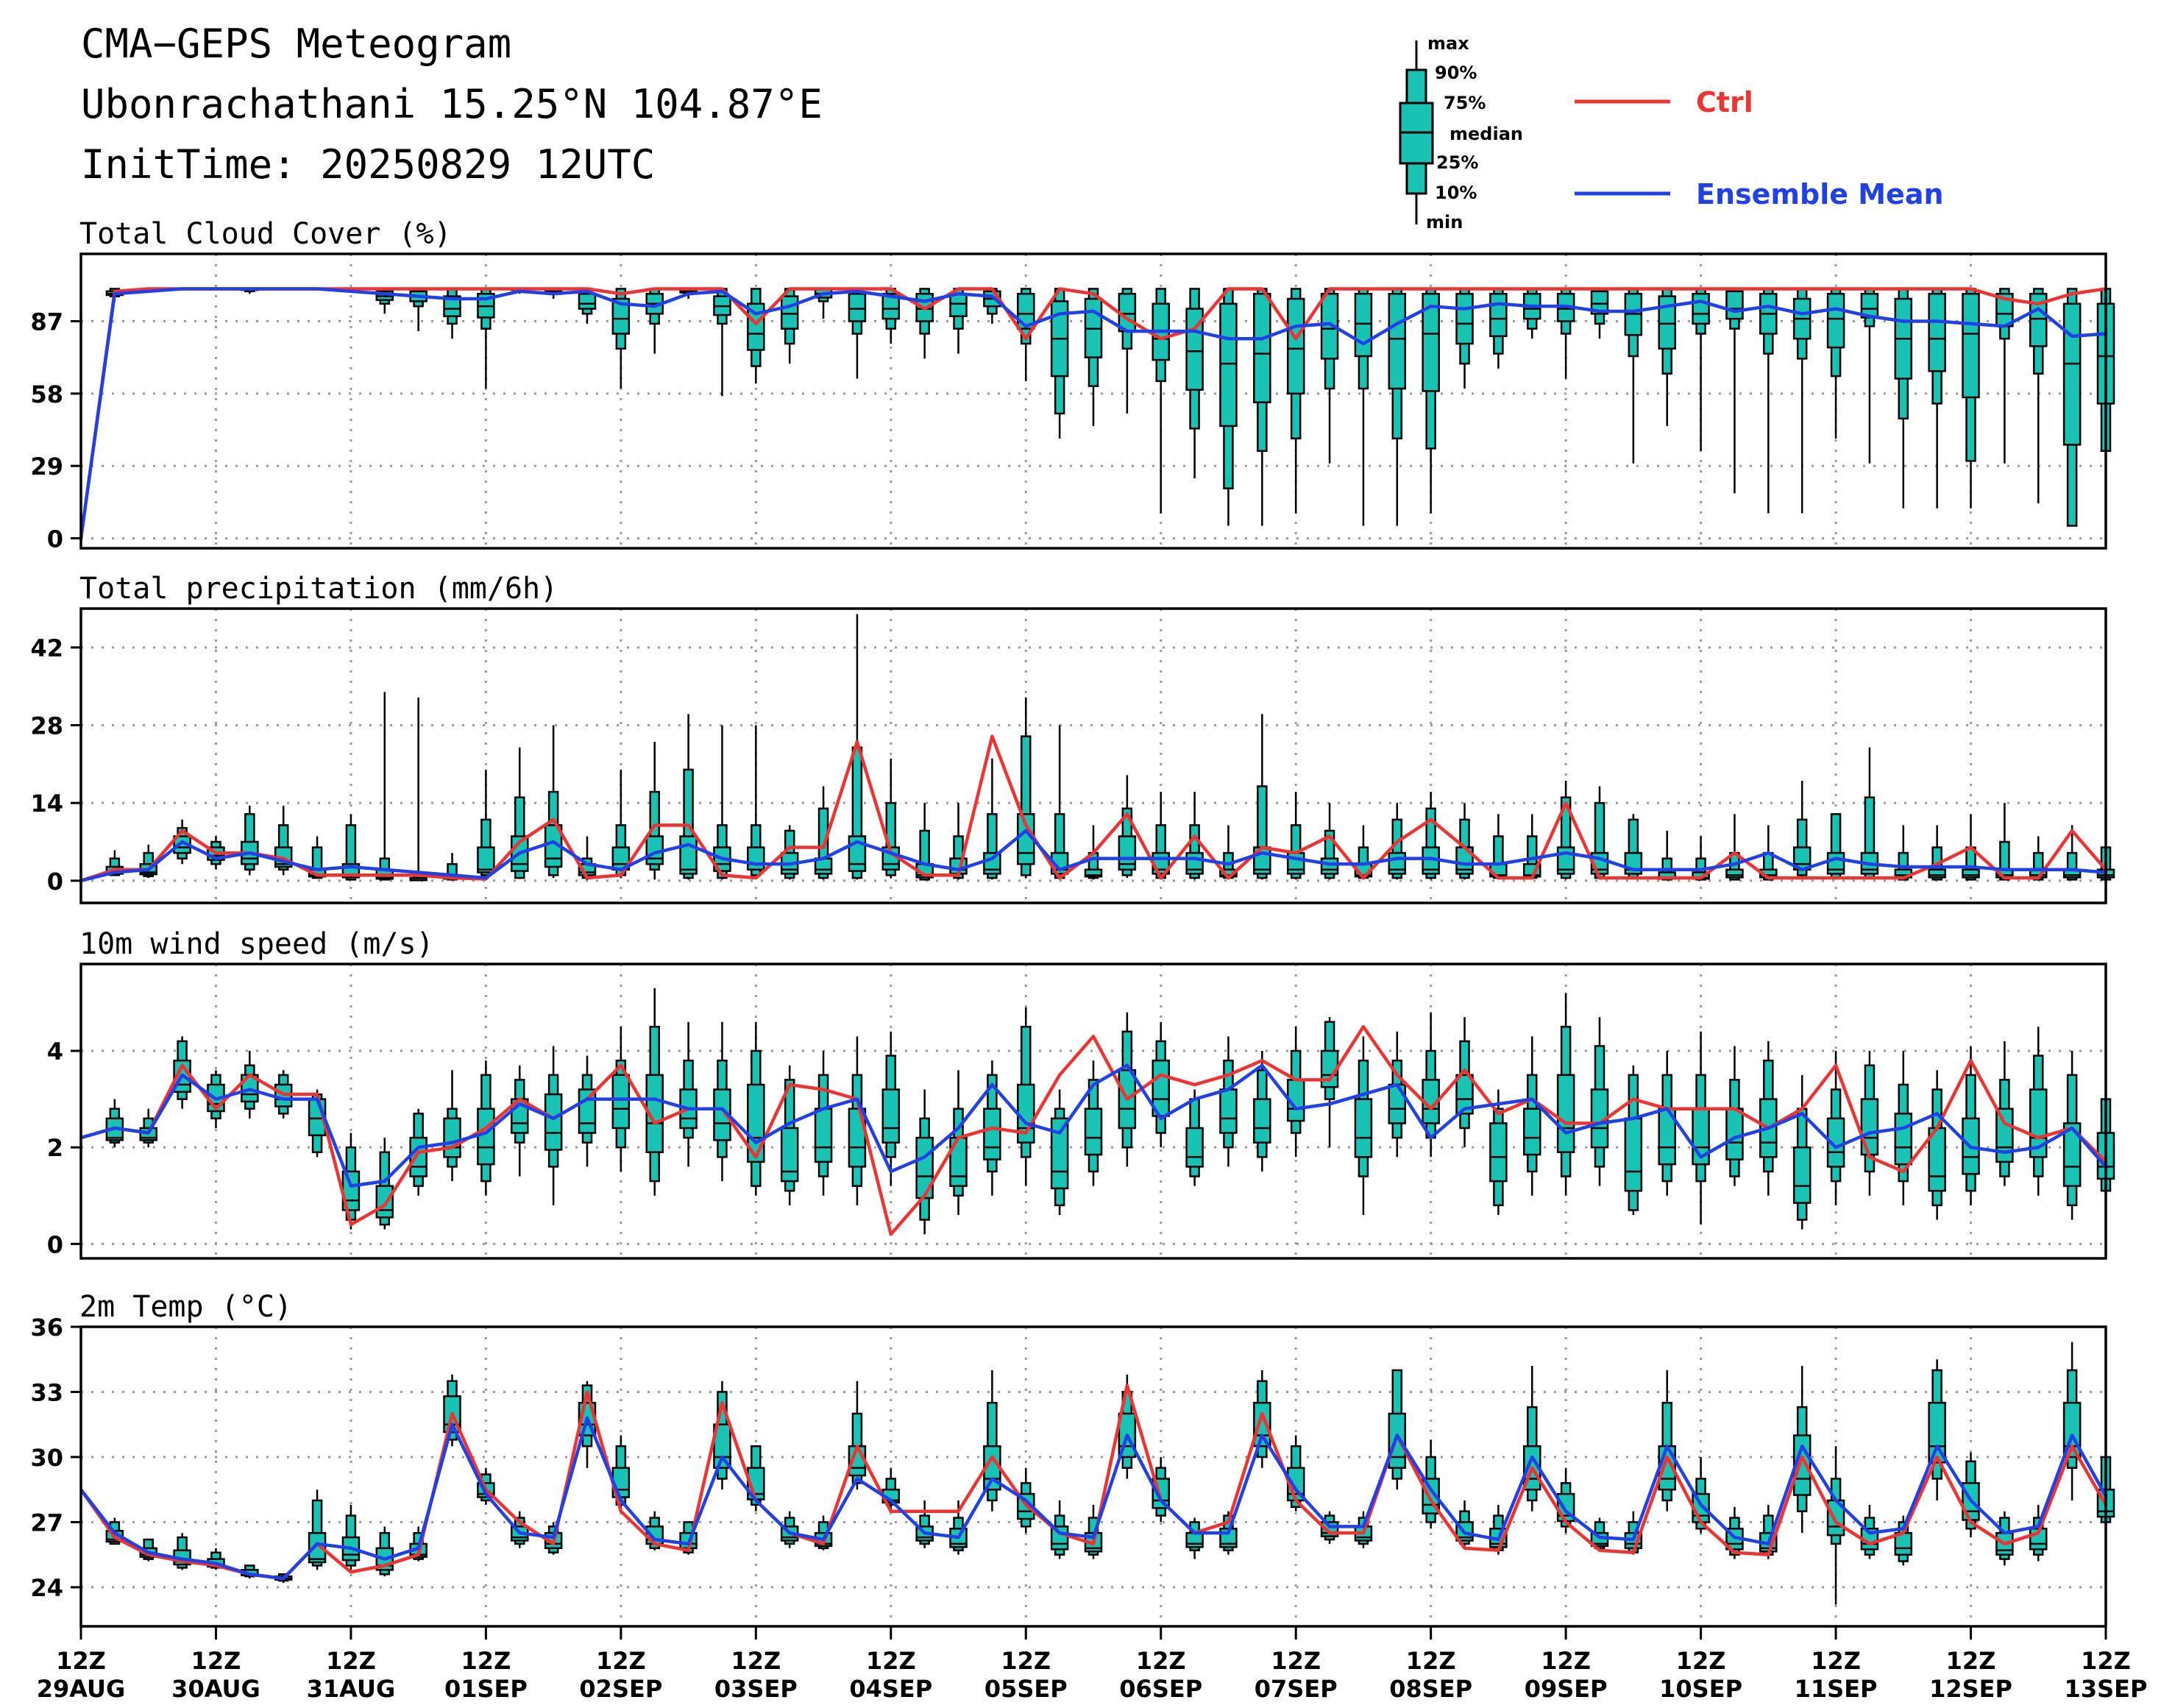  What do you see at coordinates (1093, 1482) in the screenshot?
I see `ctrl-series-line` at bounding box center [1093, 1482].